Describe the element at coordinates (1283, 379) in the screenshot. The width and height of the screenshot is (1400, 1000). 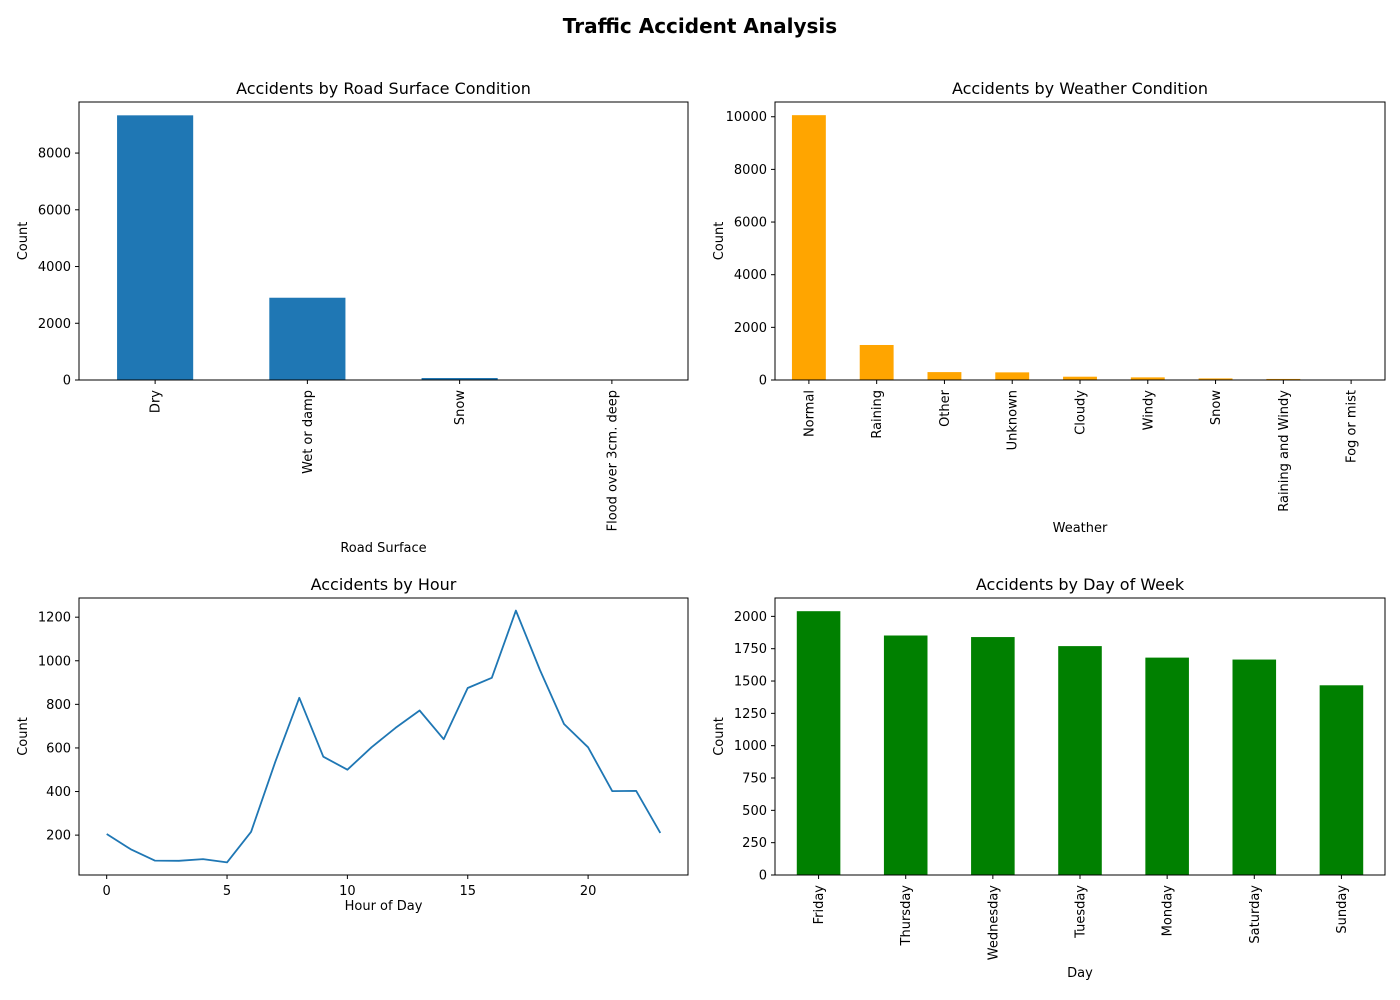
I see `bar-raining-and-windy` at that location.